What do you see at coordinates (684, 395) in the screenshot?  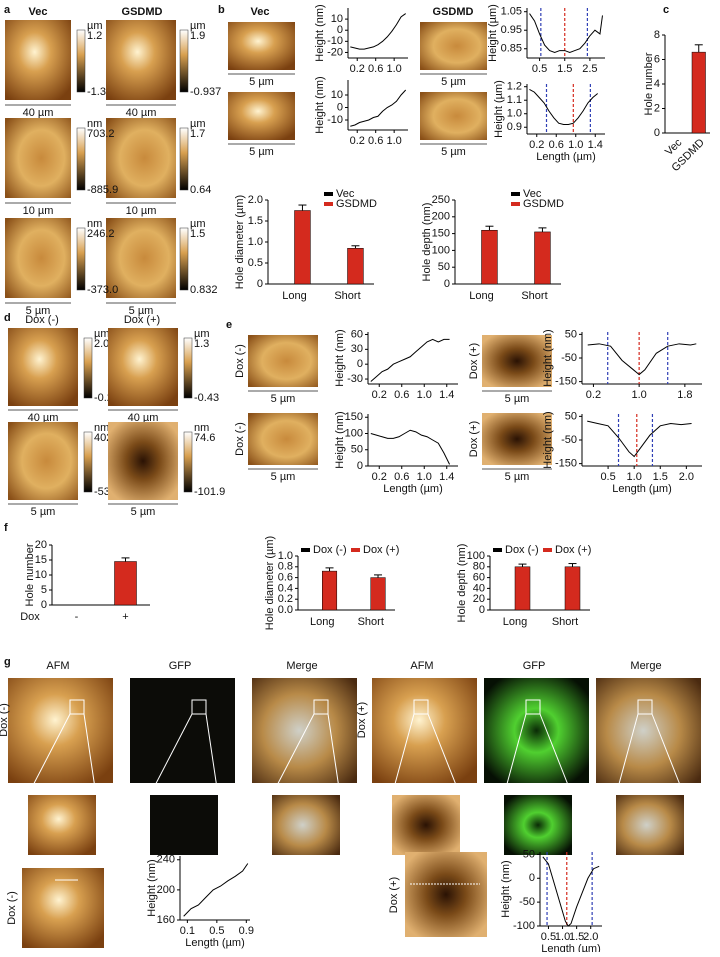 I see `x-tick-label: 1.8` at bounding box center [684, 395].